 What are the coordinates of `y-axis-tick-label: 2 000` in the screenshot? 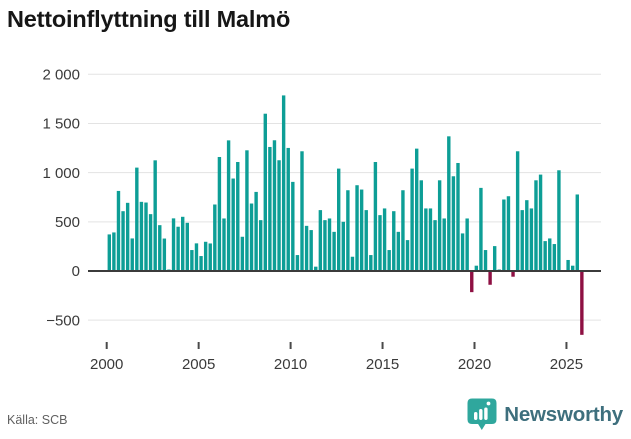 It's located at (61, 74).